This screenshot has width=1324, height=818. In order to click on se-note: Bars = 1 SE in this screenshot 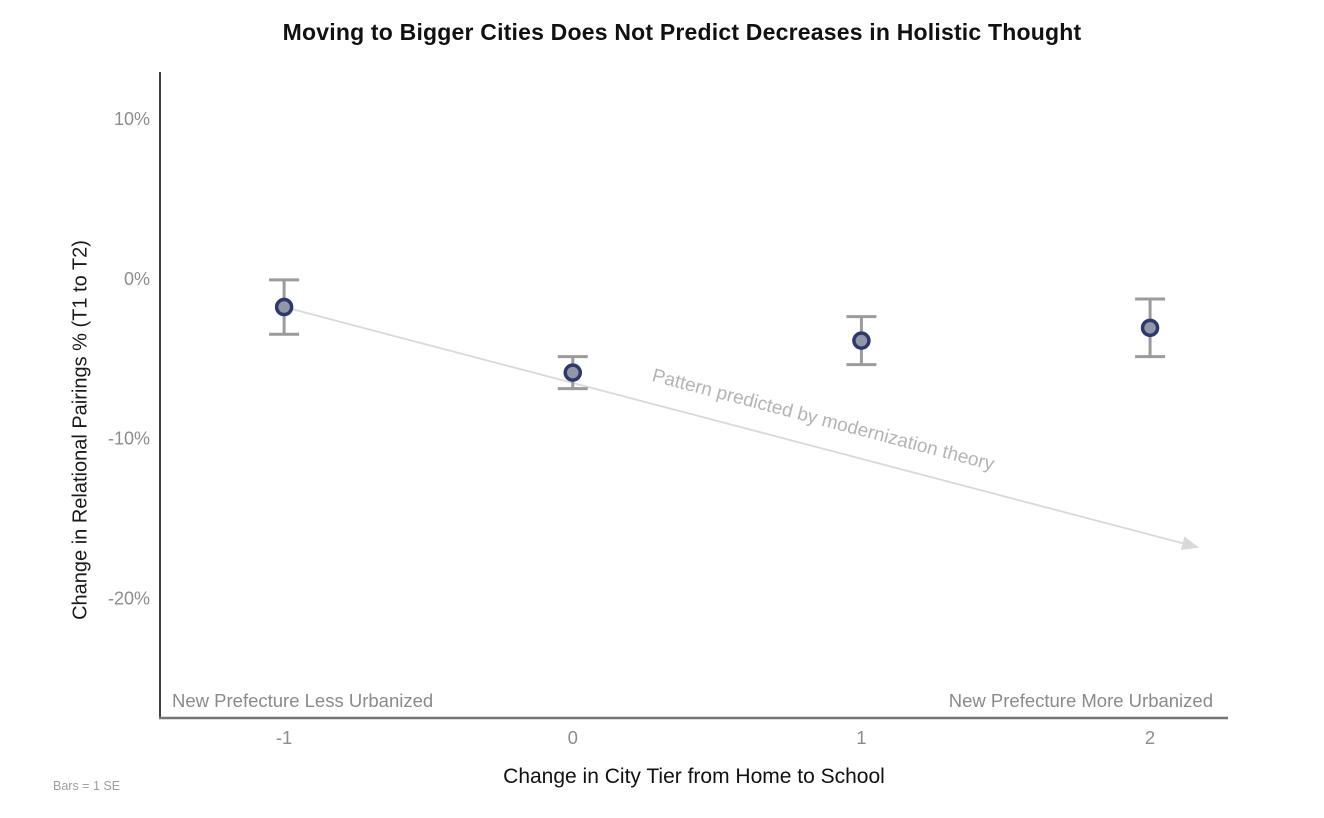, I will do `click(87, 786)`.